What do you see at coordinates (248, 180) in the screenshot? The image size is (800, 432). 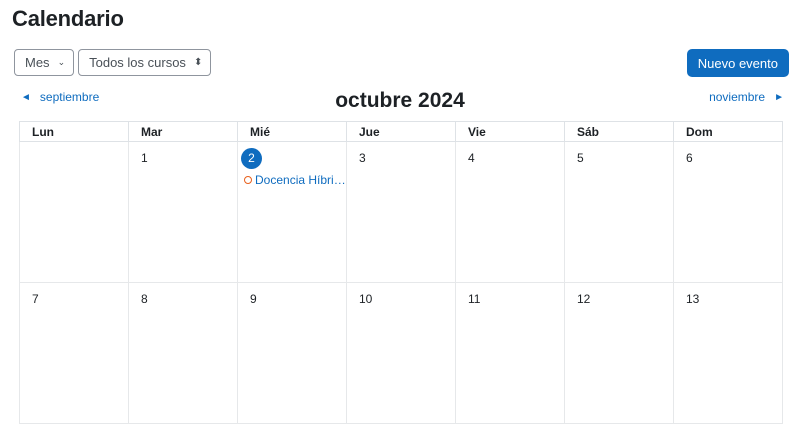 I see `course-event-icon` at bounding box center [248, 180].